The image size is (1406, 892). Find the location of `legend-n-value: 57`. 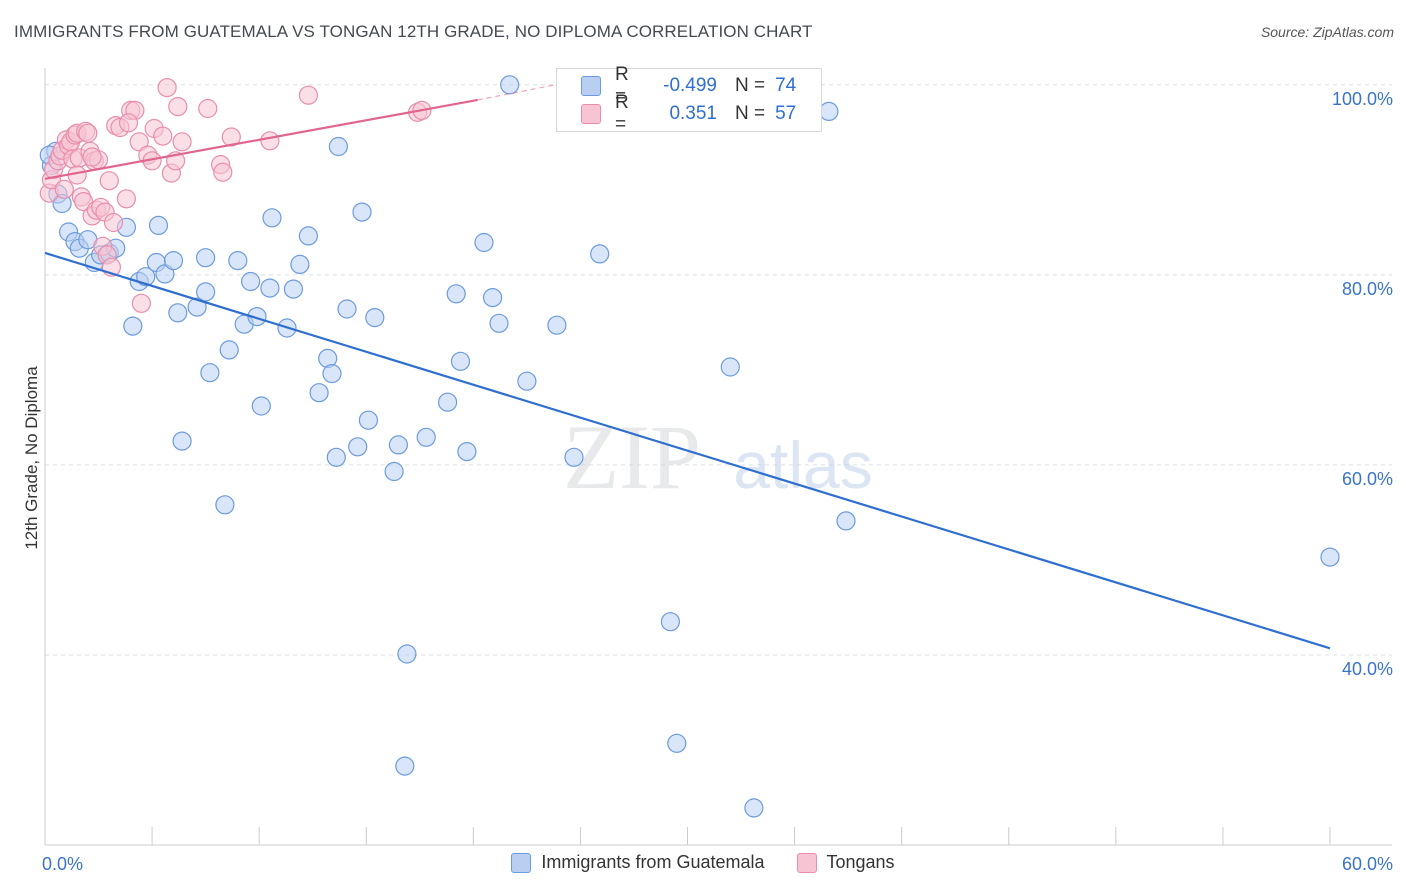

legend-n-value: 57 is located at coordinates (786, 113).